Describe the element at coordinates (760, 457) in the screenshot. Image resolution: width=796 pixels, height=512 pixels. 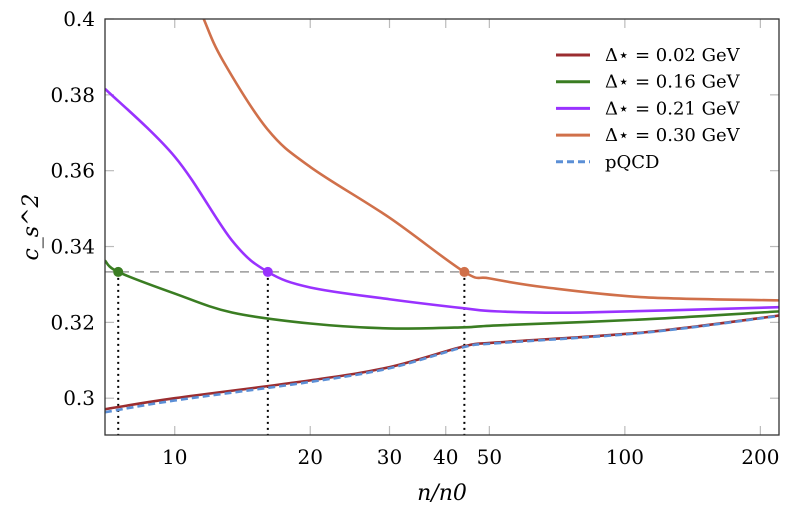
I see `x-tick-label: 200` at that location.